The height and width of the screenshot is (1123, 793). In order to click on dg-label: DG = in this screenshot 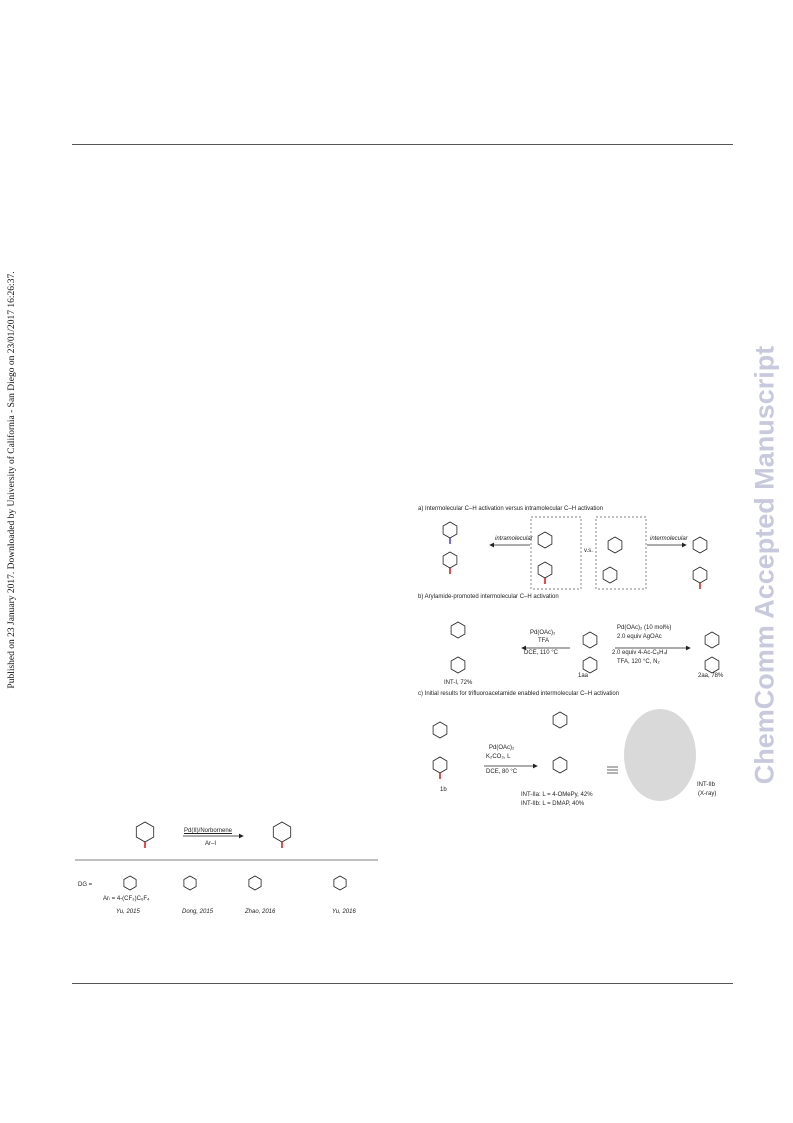, I will do `click(85, 885)`.